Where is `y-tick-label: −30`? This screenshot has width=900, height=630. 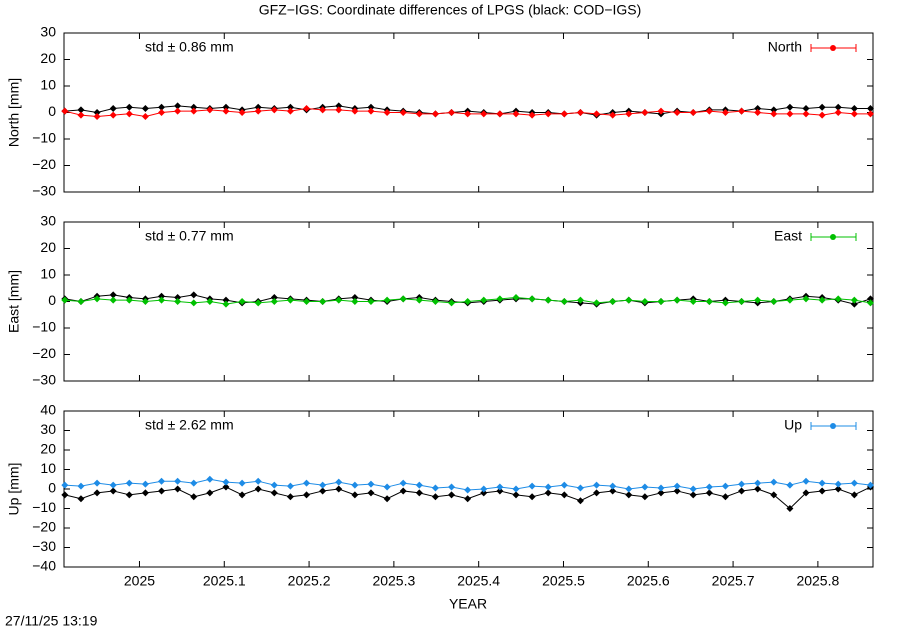
y-tick-label: −30 is located at coordinates (44, 380).